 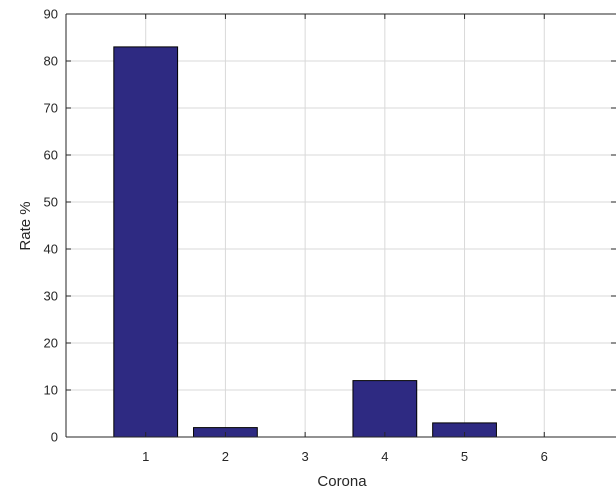 What do you see at coordinates (51, 296) in the screenshot?
I see `y-tick-label: 30` at bounding box center [51, 296].